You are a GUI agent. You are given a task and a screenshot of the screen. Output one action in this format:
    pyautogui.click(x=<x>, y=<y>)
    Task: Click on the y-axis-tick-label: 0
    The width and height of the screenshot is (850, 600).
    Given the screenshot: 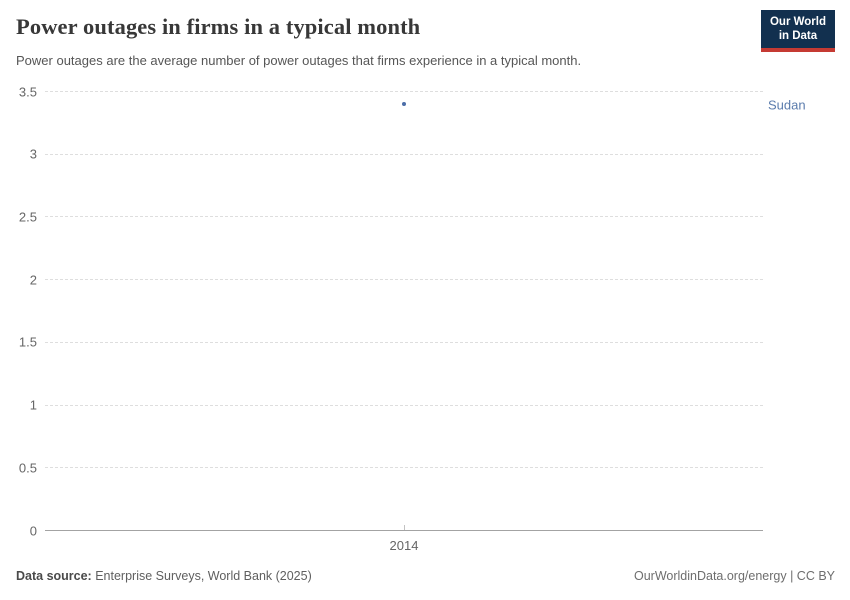 What is the action you would take?
    pyautogui.click(x=33, y=530)
    